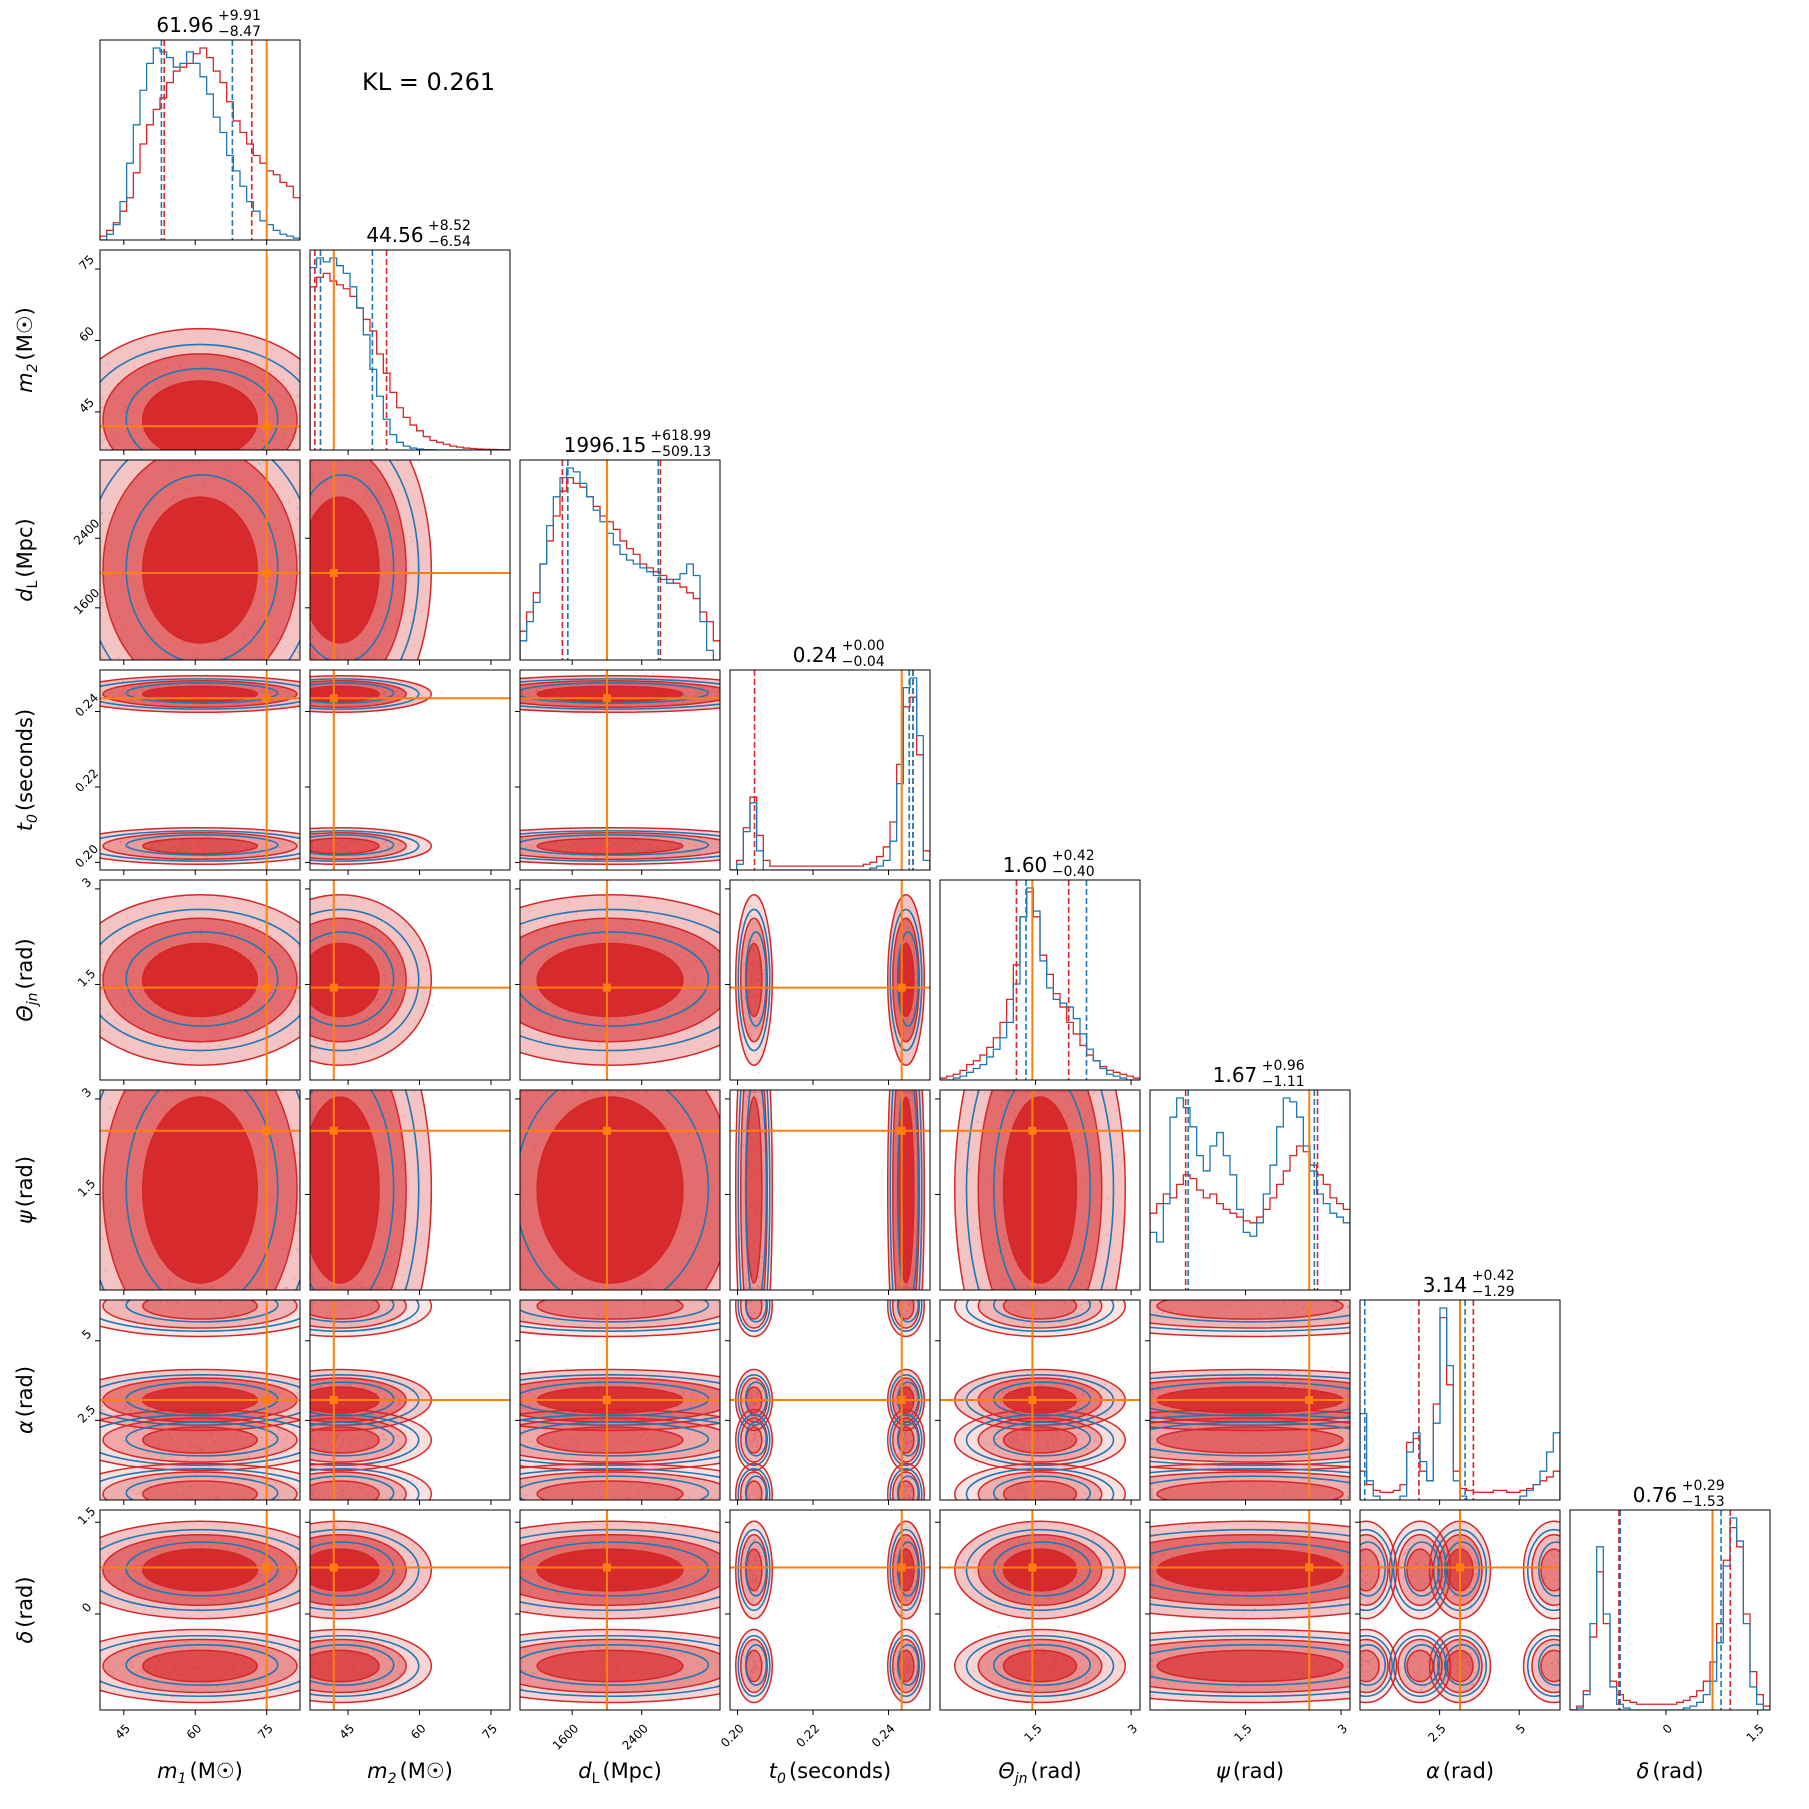  What do you see at coordinates (86, 1092) in the screenshot?
I see `y-tick-label-psi: 3` at bounding box center [86, 1092].